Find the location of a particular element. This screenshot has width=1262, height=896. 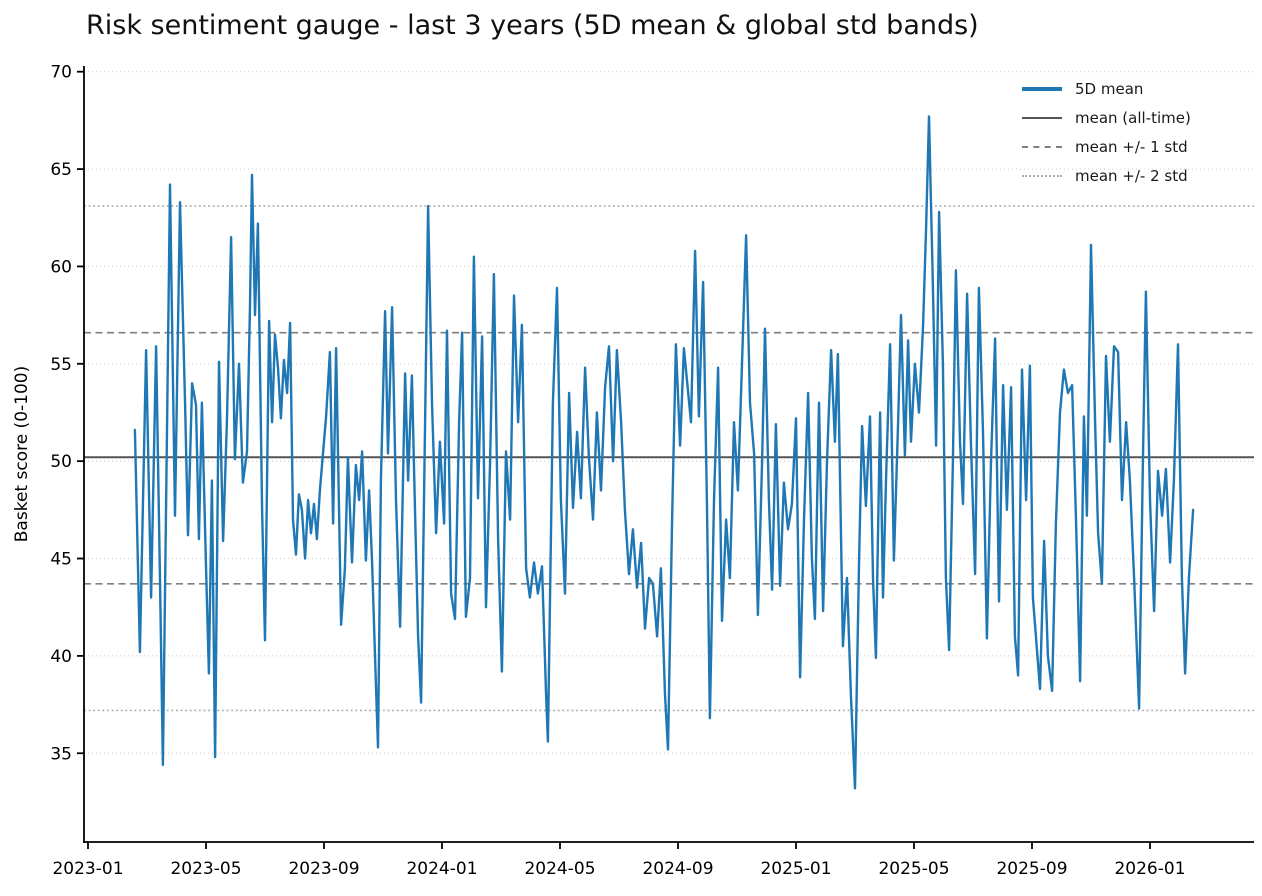

legend-line-sample-dotted is located at coordinates (1042, 175).